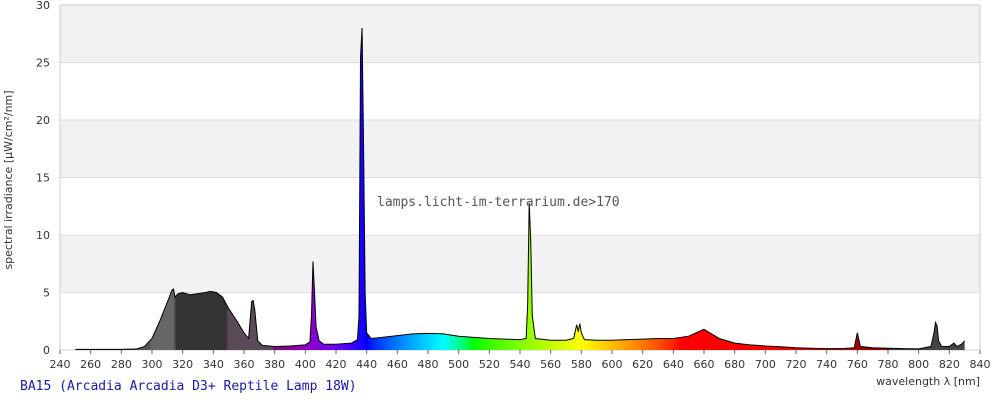 The width and height of the screenshot is (1000, 400). Describe the element at coordinates (43, 120) in the screenshot. I see `y-tick-label: 20` at that location.